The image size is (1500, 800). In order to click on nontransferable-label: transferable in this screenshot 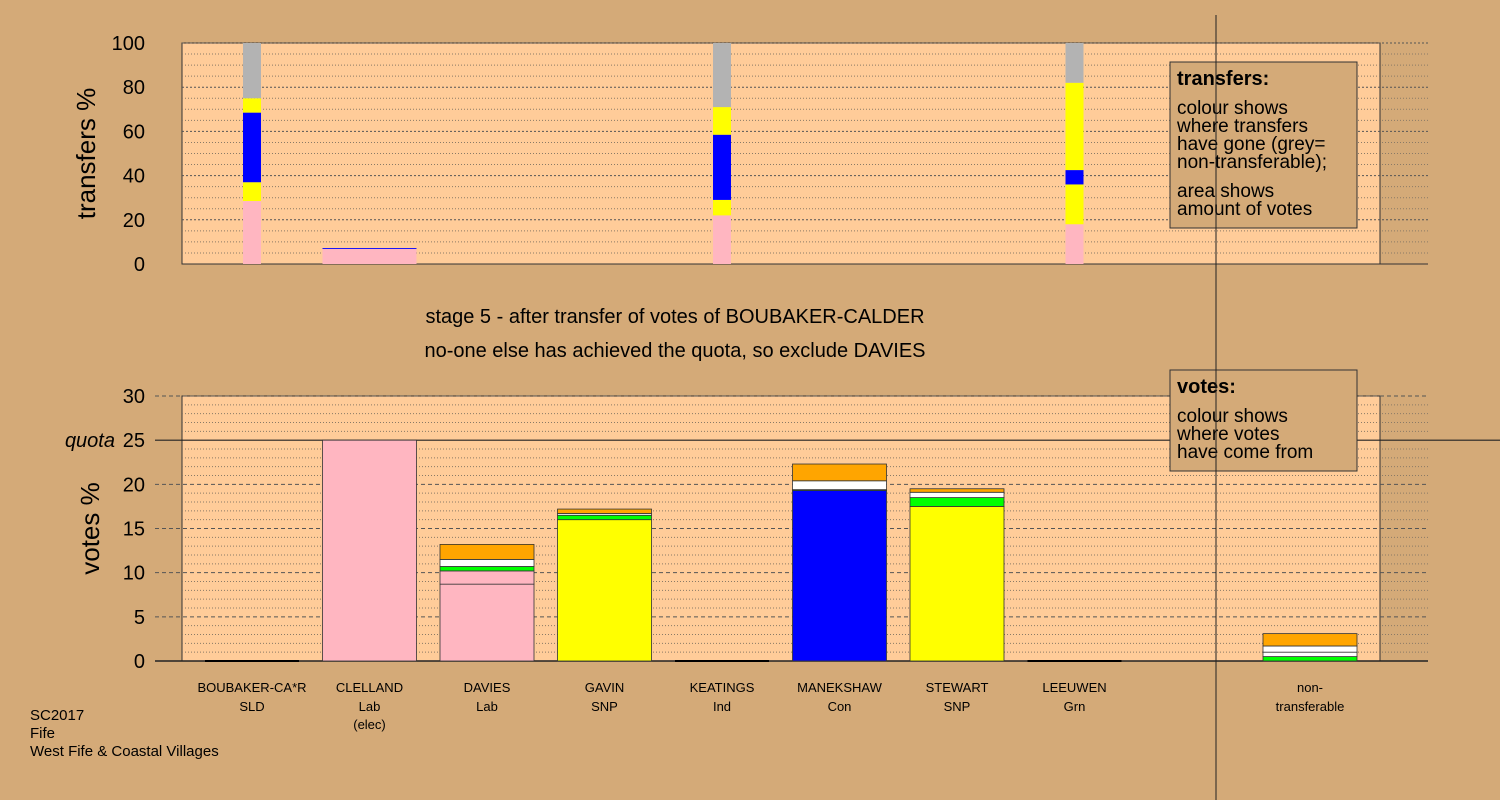, I will do `click(1310, 706)`.